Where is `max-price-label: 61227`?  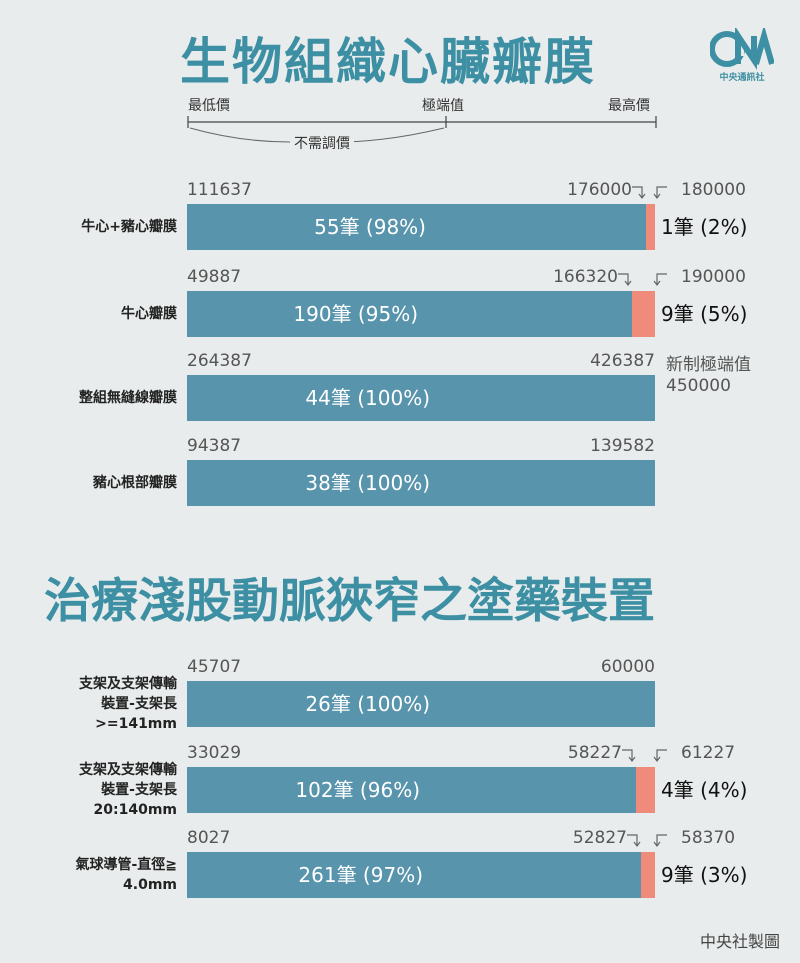
max-price-label: 61227 is located at coordinates (708, 753).